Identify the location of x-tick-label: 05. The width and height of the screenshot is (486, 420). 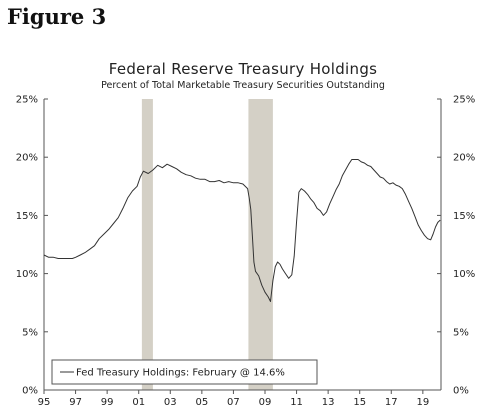
(201, 402).